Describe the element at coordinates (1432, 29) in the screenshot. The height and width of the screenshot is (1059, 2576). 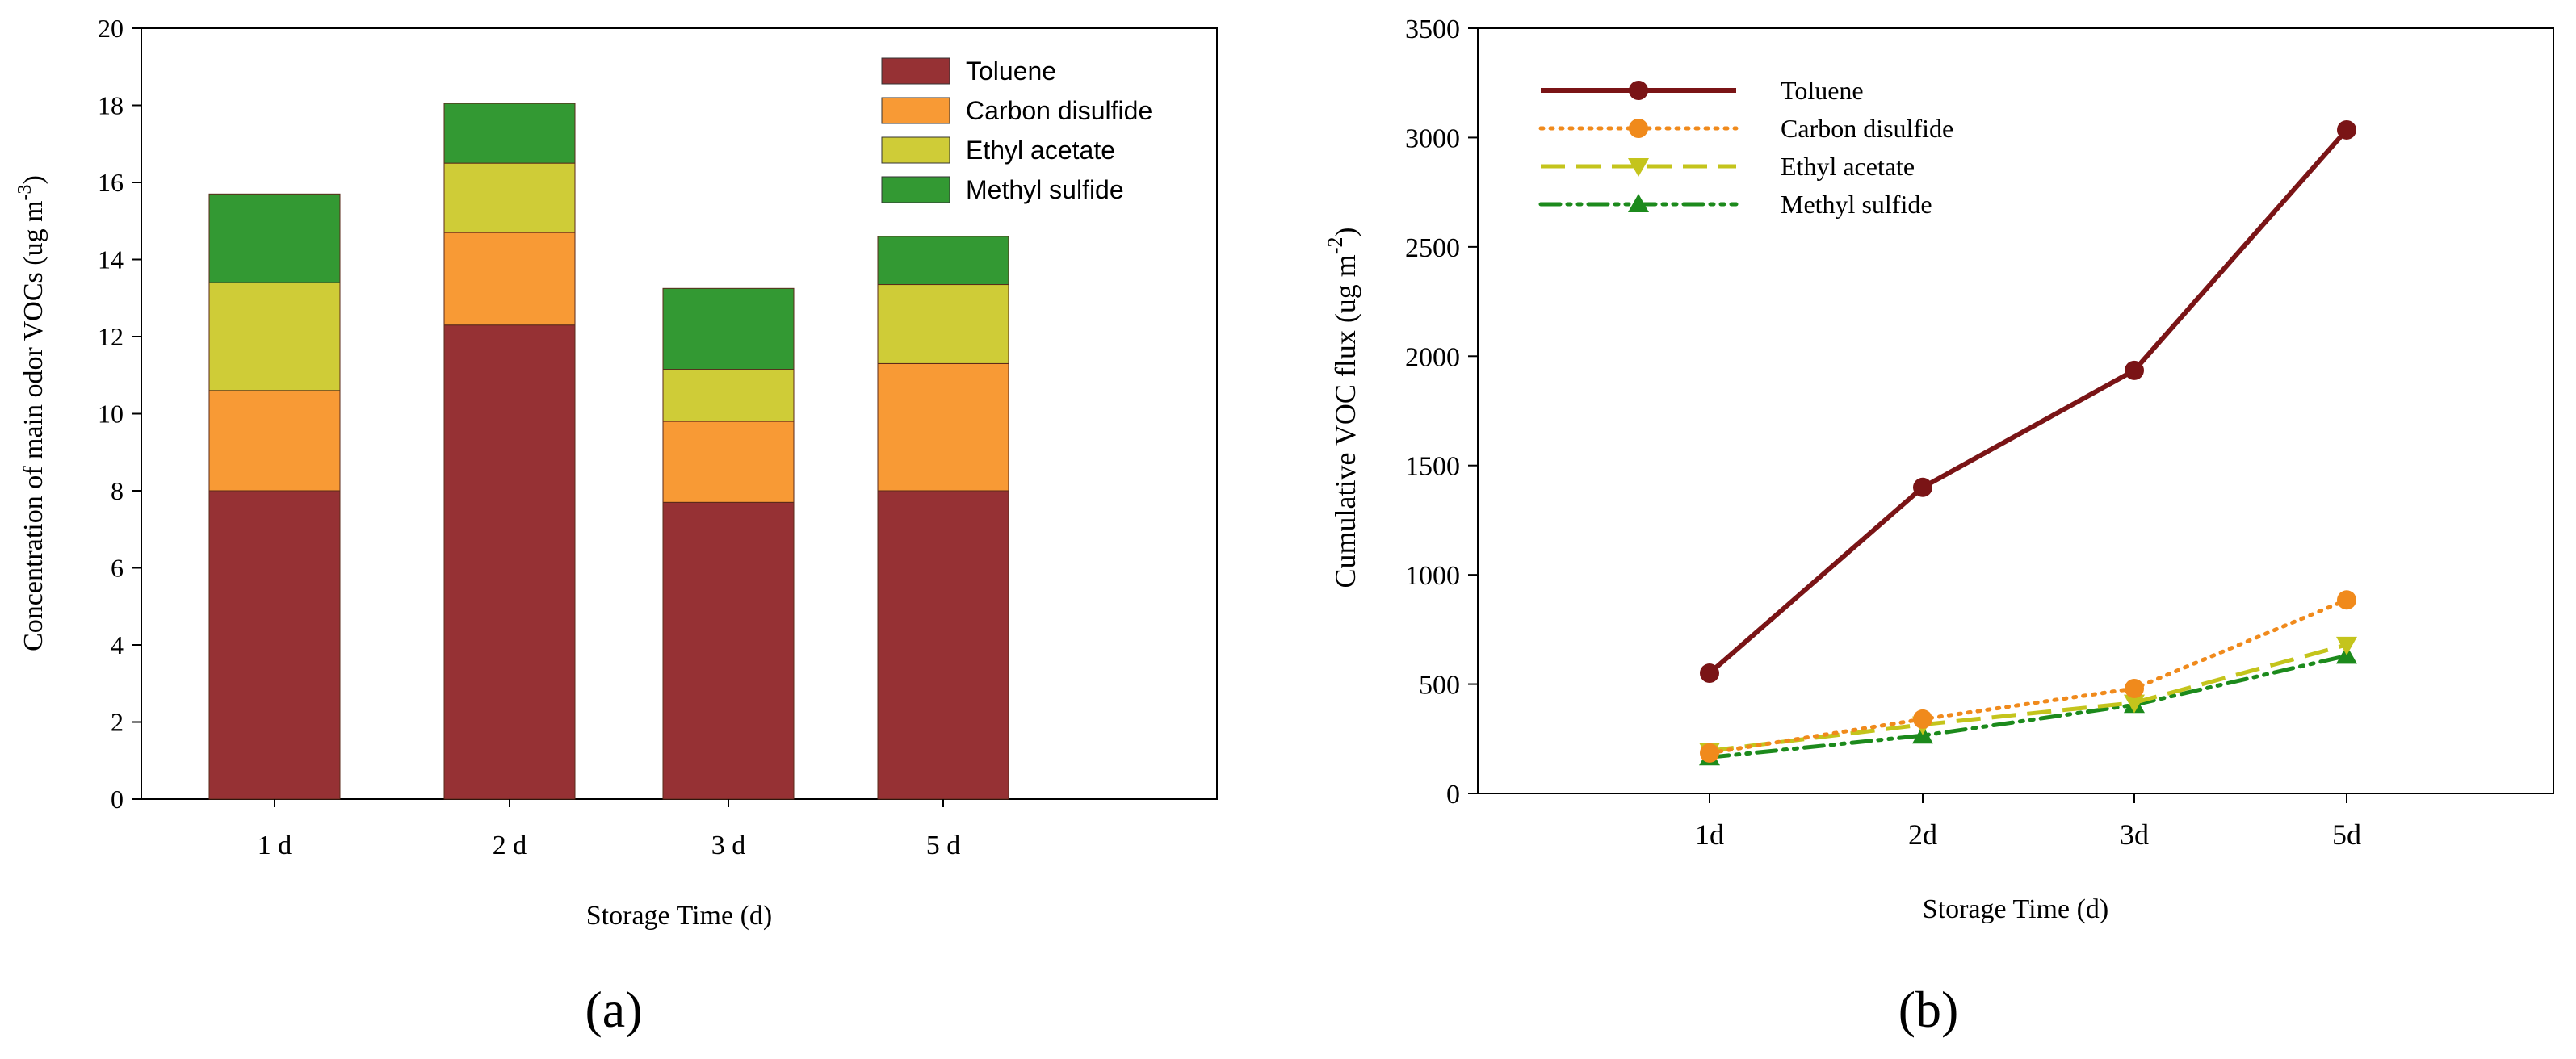
I see `y-tick-label-b: 3500` at that location.